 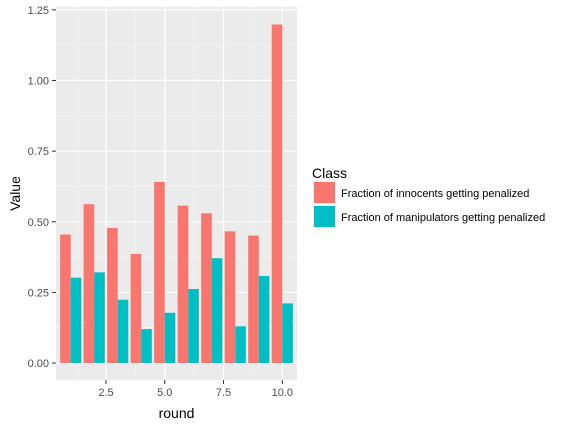 I want to click on y-tick-label: 0.00, so click(x=38, y=364).